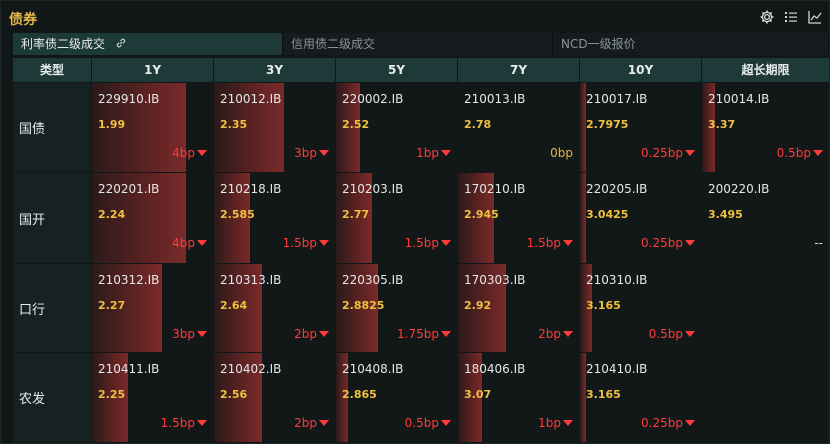  I want to click on column-header: 1Y, so click(152, 70).